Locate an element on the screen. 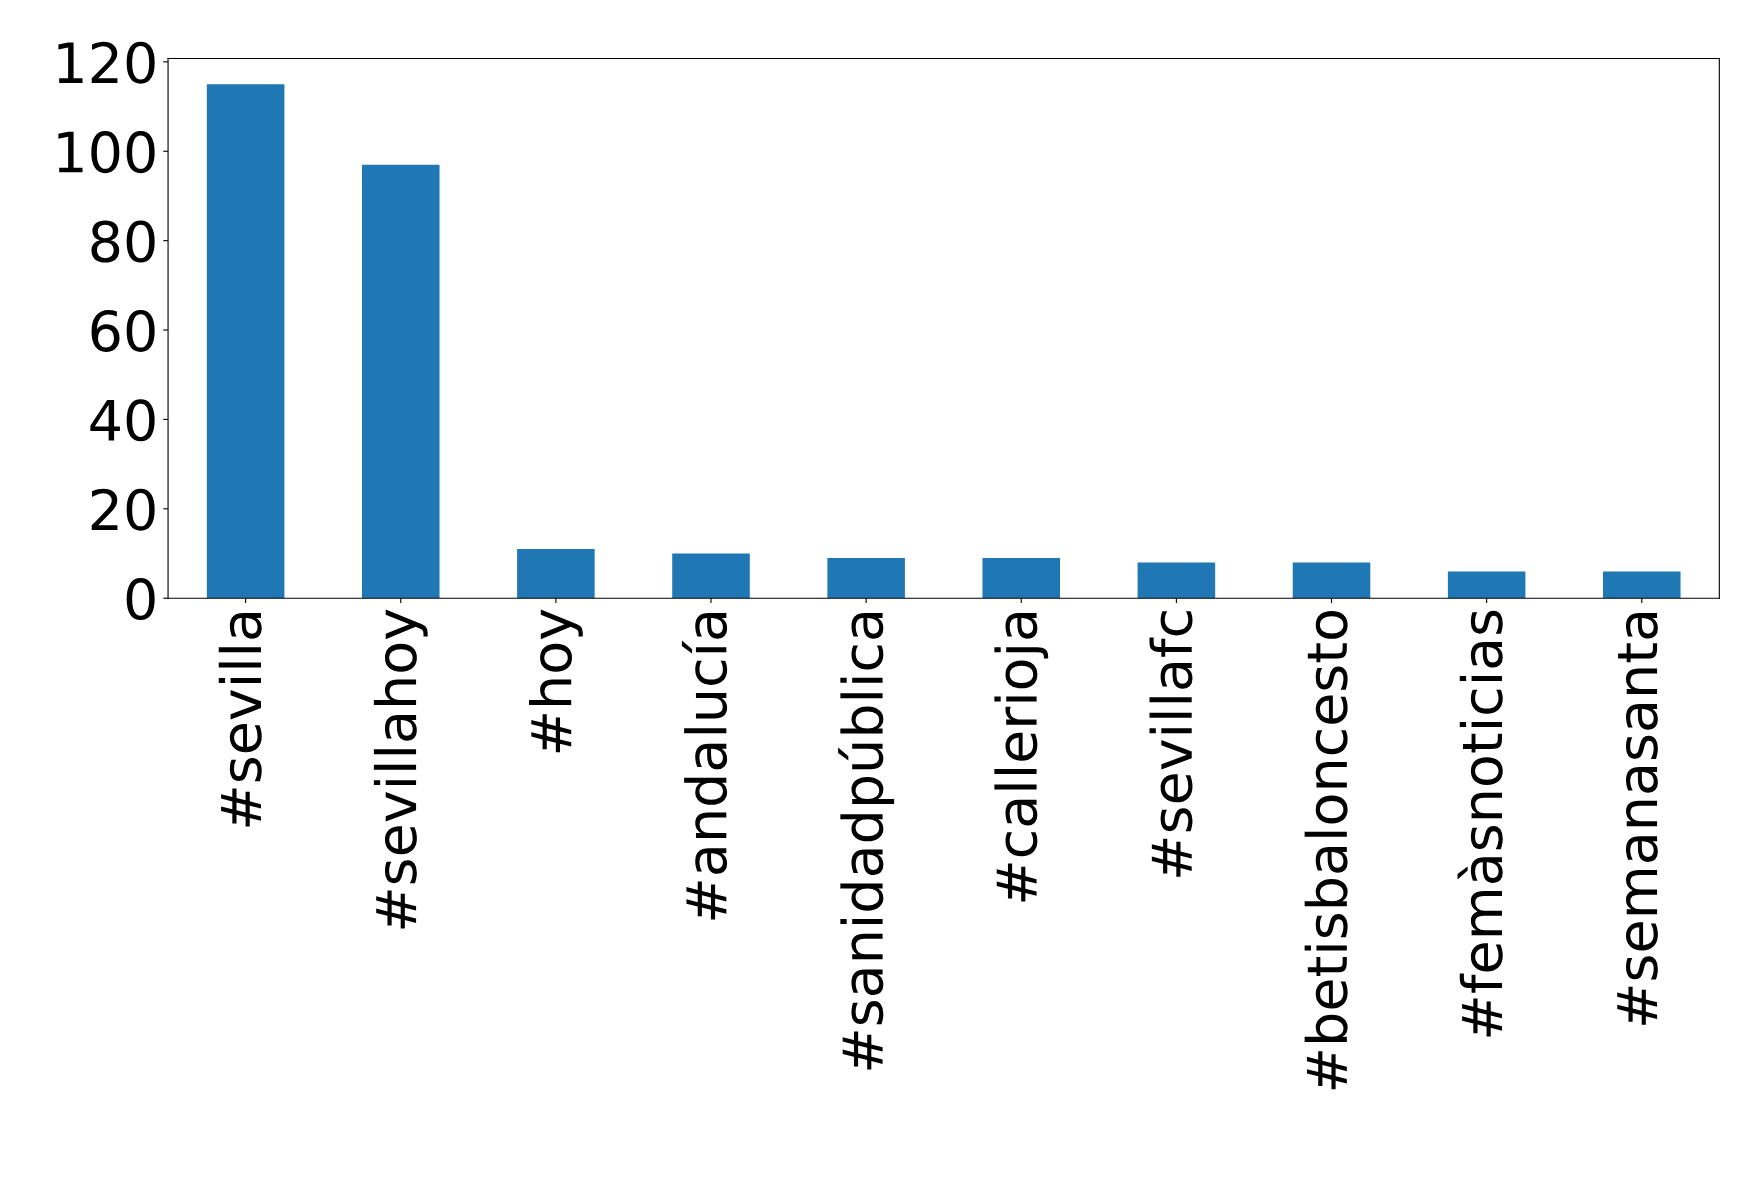 The image size is (1758, 1194). x-tick-label: #hoy is located at coordinates (556, 681).